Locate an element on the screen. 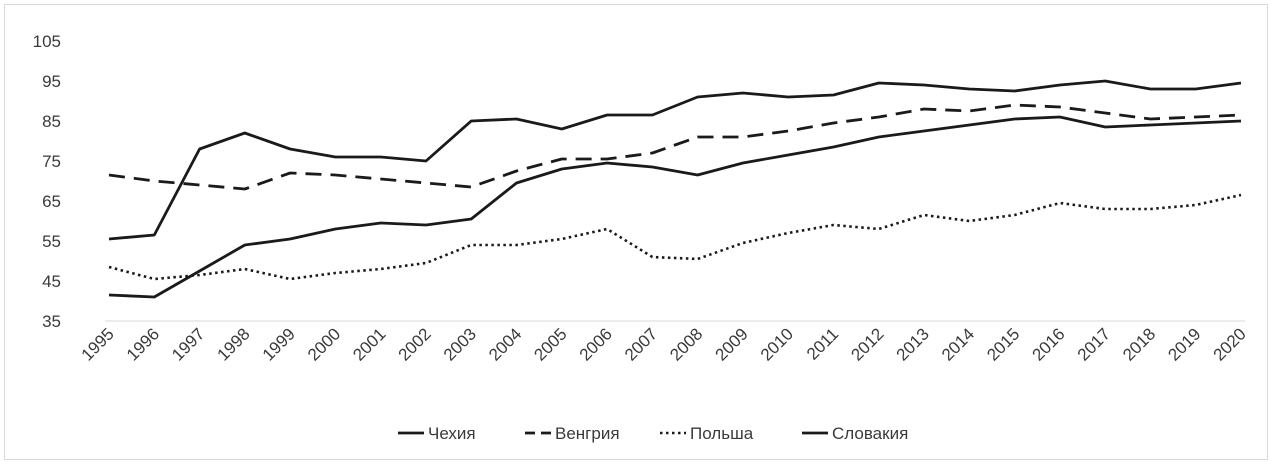 The width and height of the screenshot is (1274, 466). x-tick-label: 1996 is located at coordinates (143, 344).